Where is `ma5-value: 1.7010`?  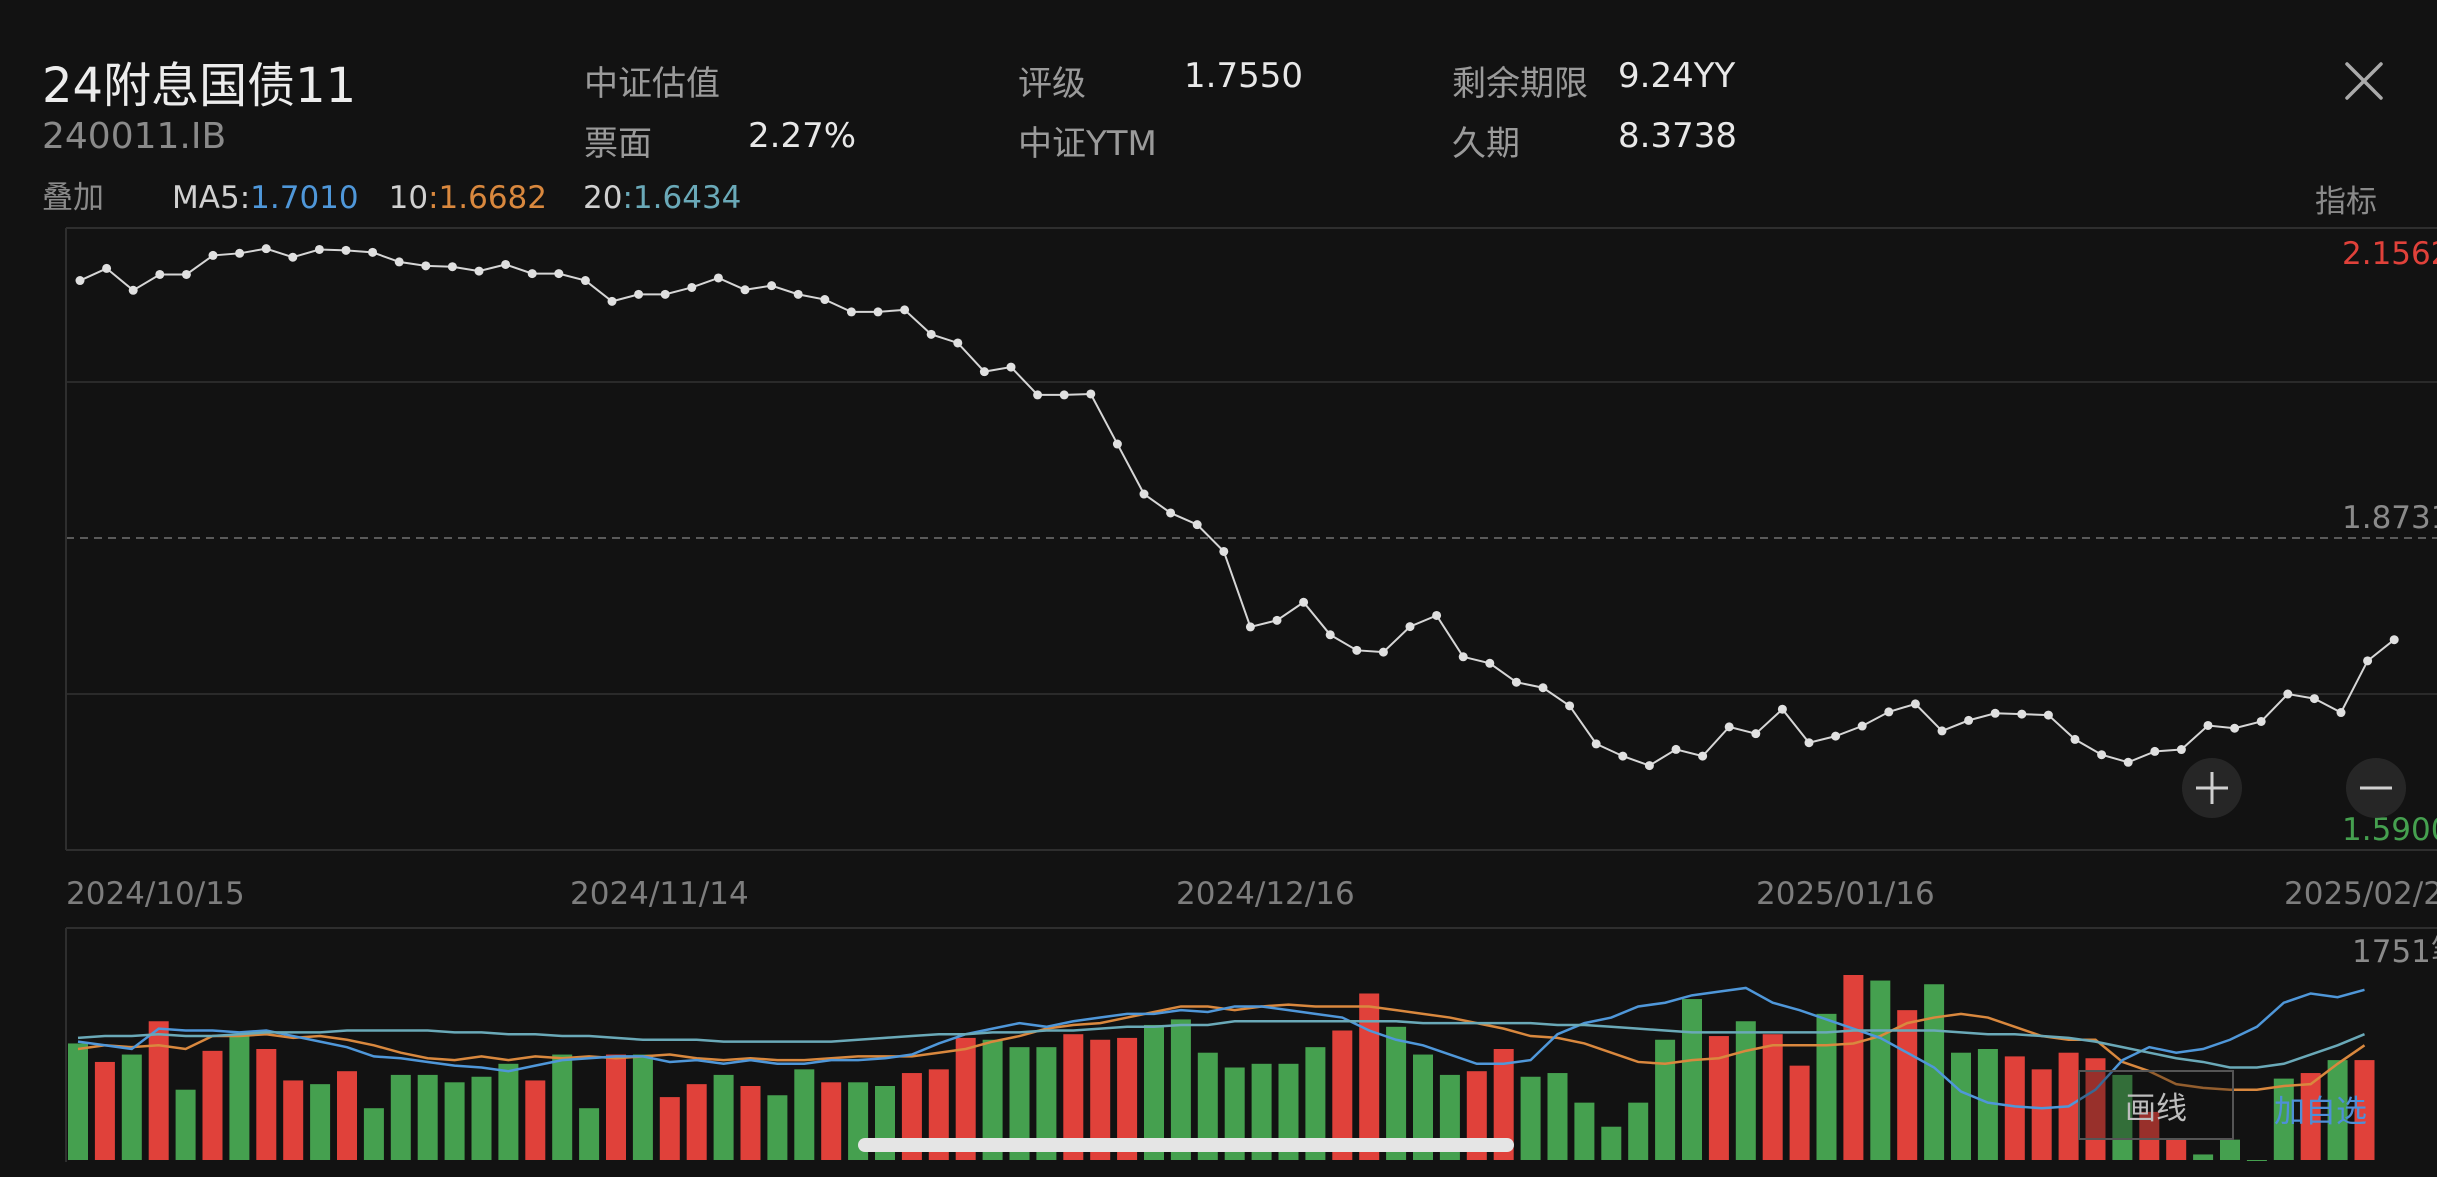 ma5-value: 1.7010 is located at coordinates (304, 198).